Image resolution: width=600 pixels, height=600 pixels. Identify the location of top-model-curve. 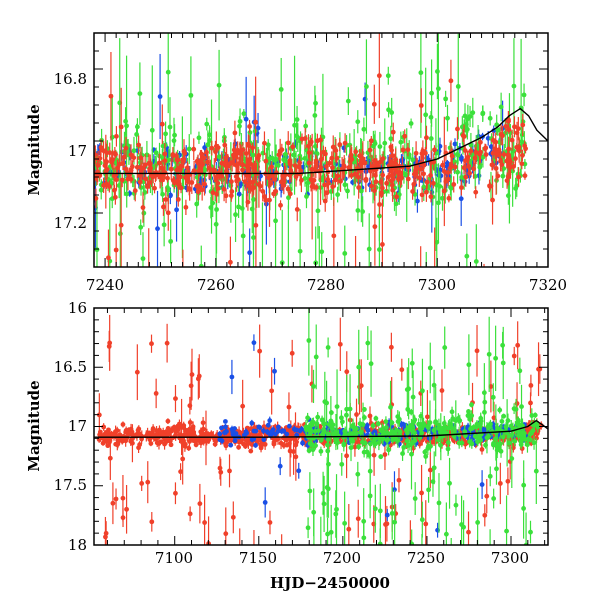
(321, 141).